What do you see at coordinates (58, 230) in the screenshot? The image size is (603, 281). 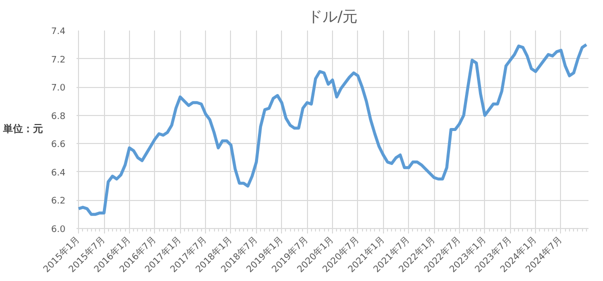 I see `y-tick-label: 6.0` at bounding box center [58, 230].